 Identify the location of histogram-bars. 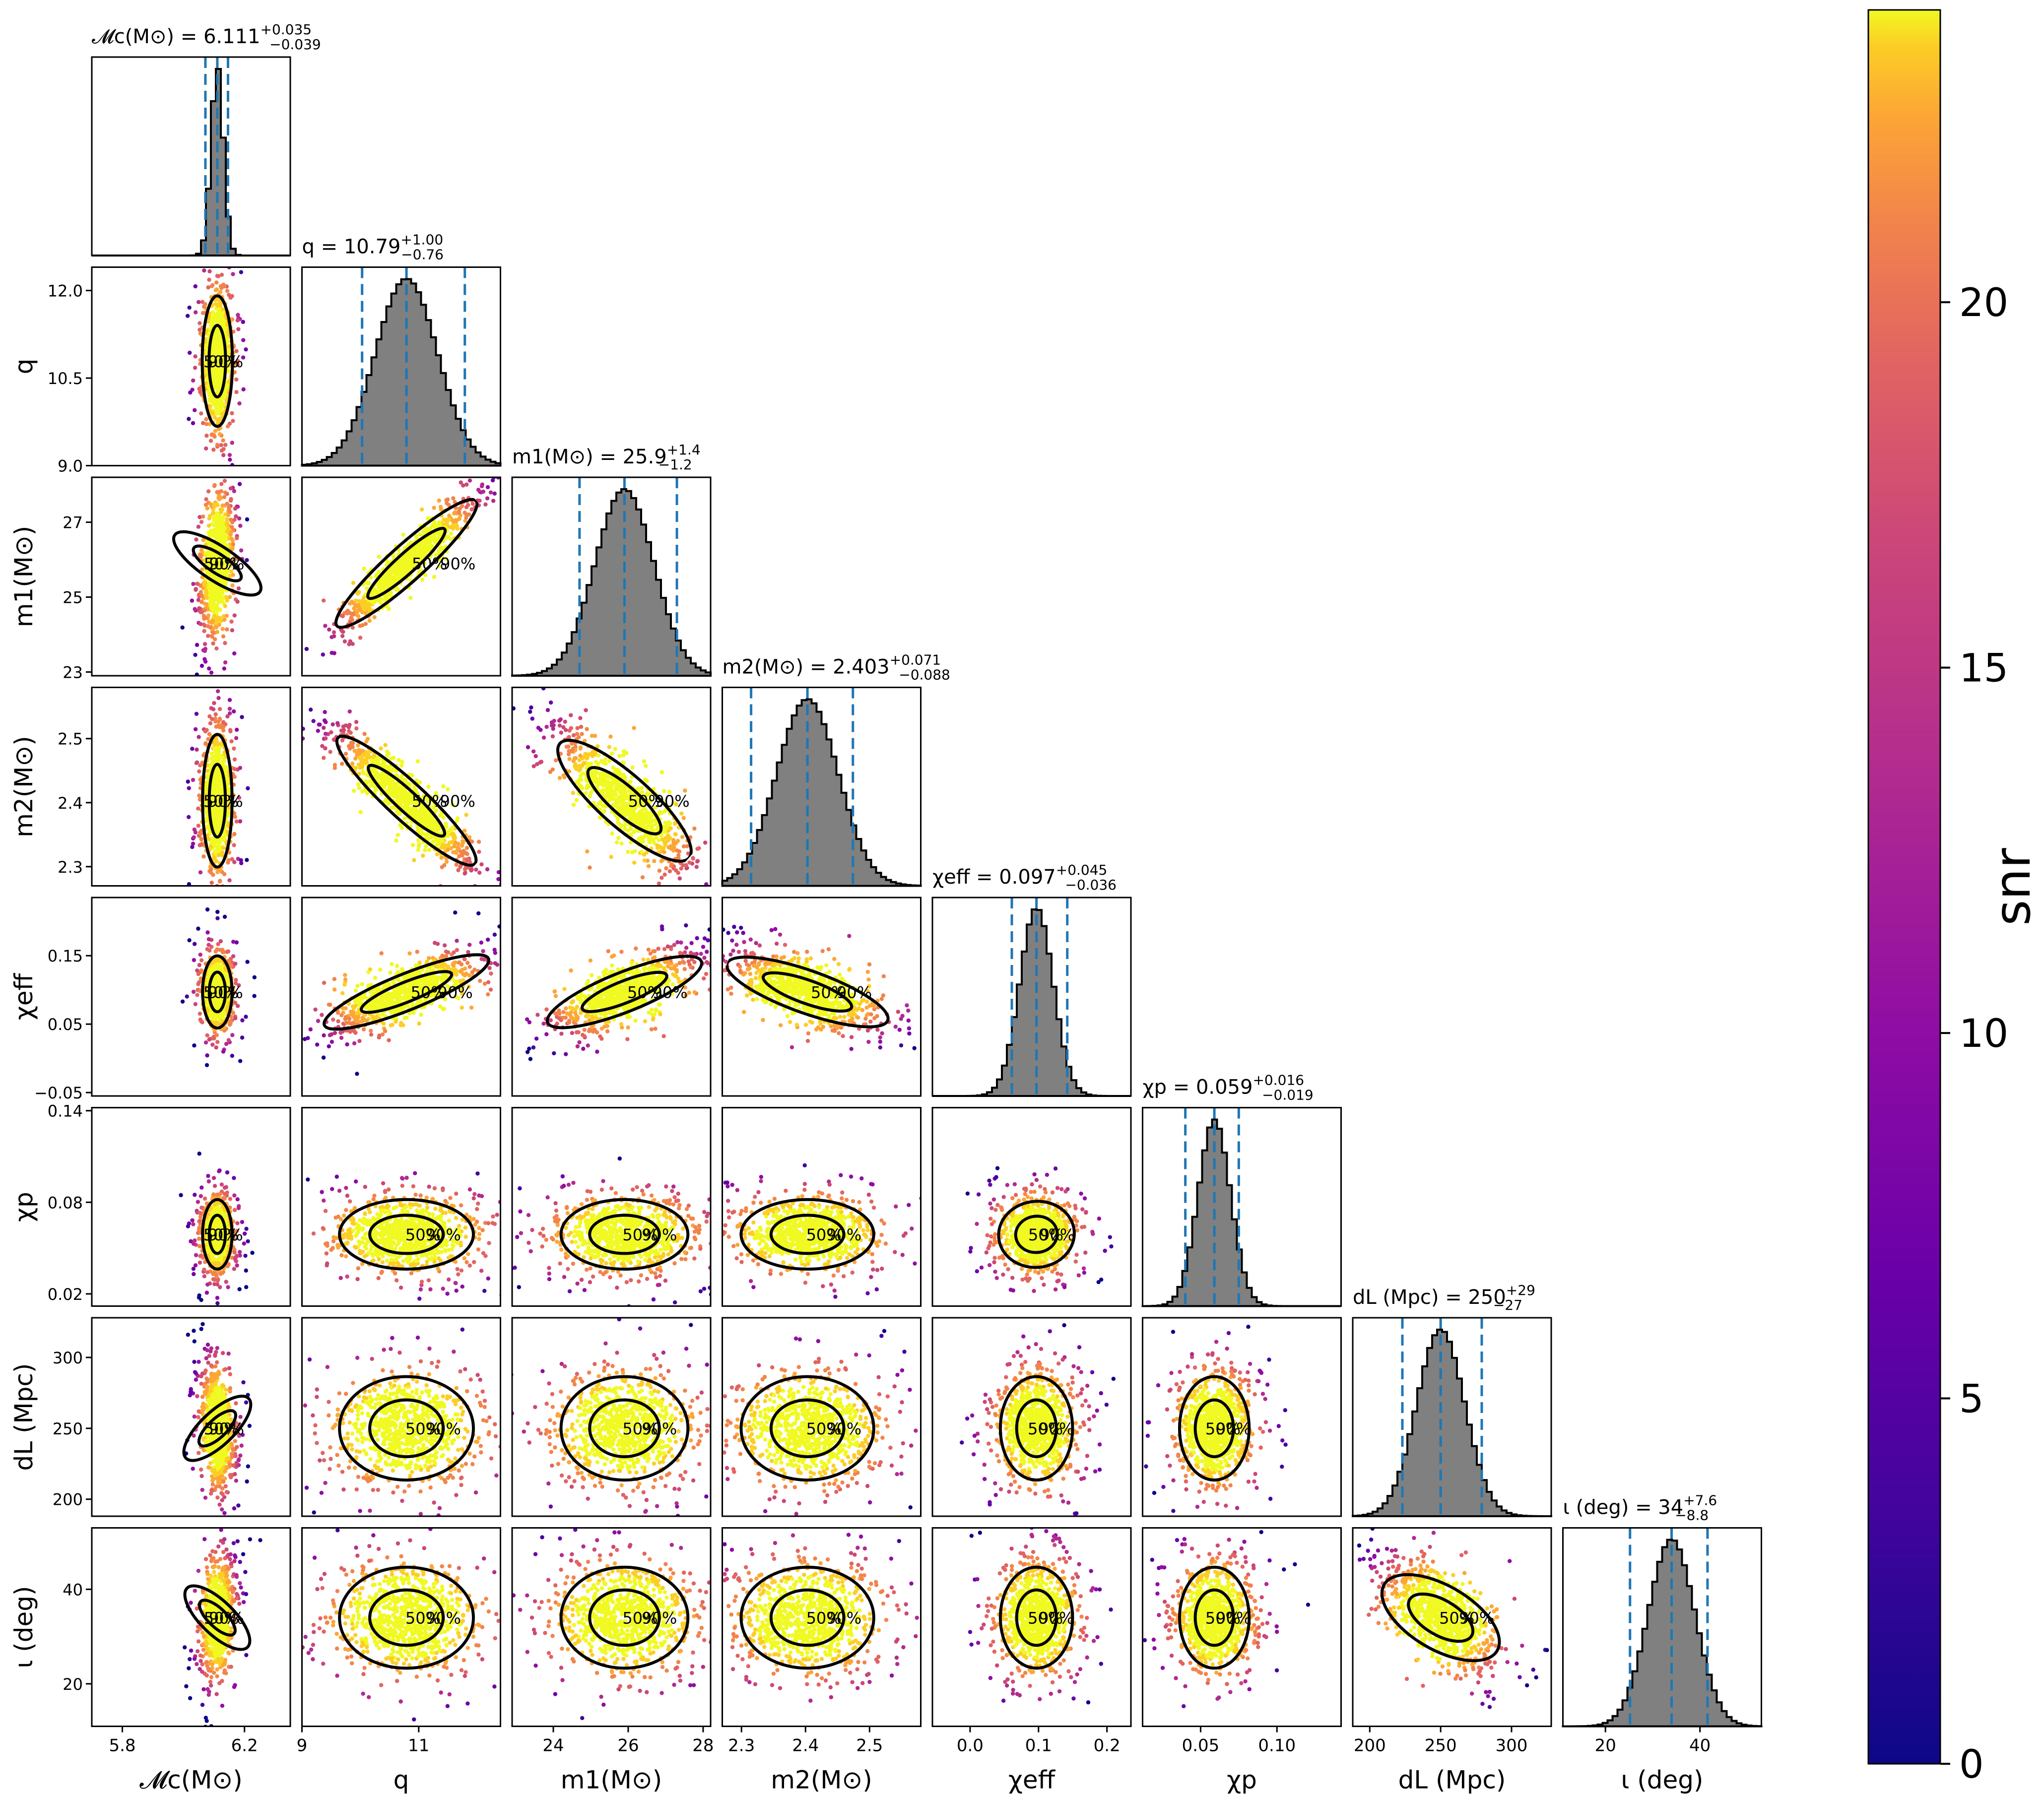
(401, 372).